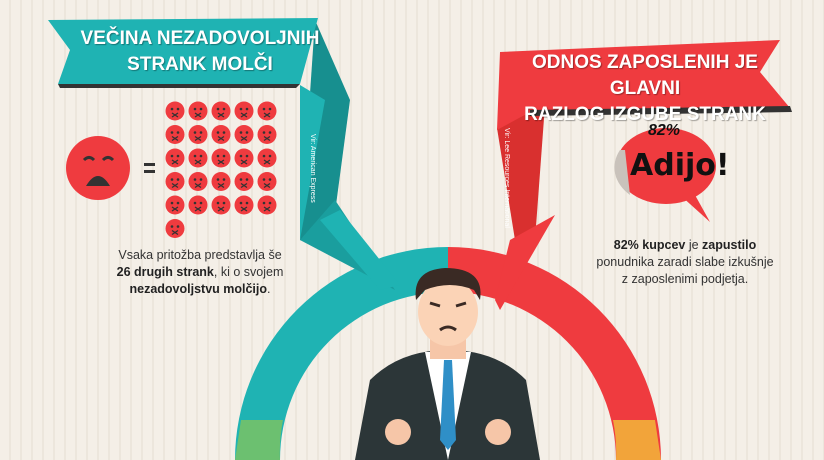  What do you see at coordinates (729, 245) in the screenshot?
I see `right-caption-bold2: zapustilo` at bounding box center [729, 245].